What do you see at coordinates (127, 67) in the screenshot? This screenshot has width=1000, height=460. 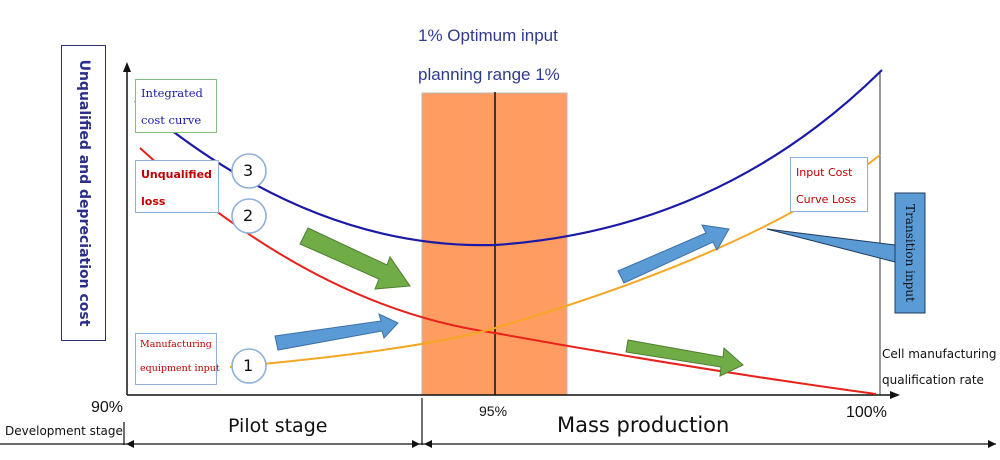 I see `y-axis-arrow-icon` at bounding box center [127, 67].